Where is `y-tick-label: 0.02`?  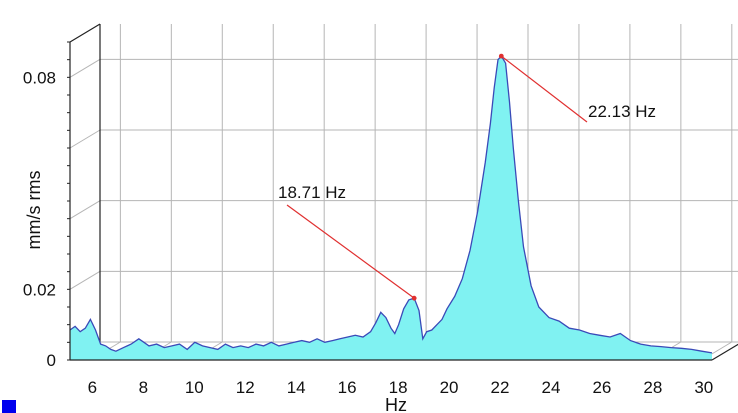 y-tick-label: 0.02 is located at coordinates (39, 289).